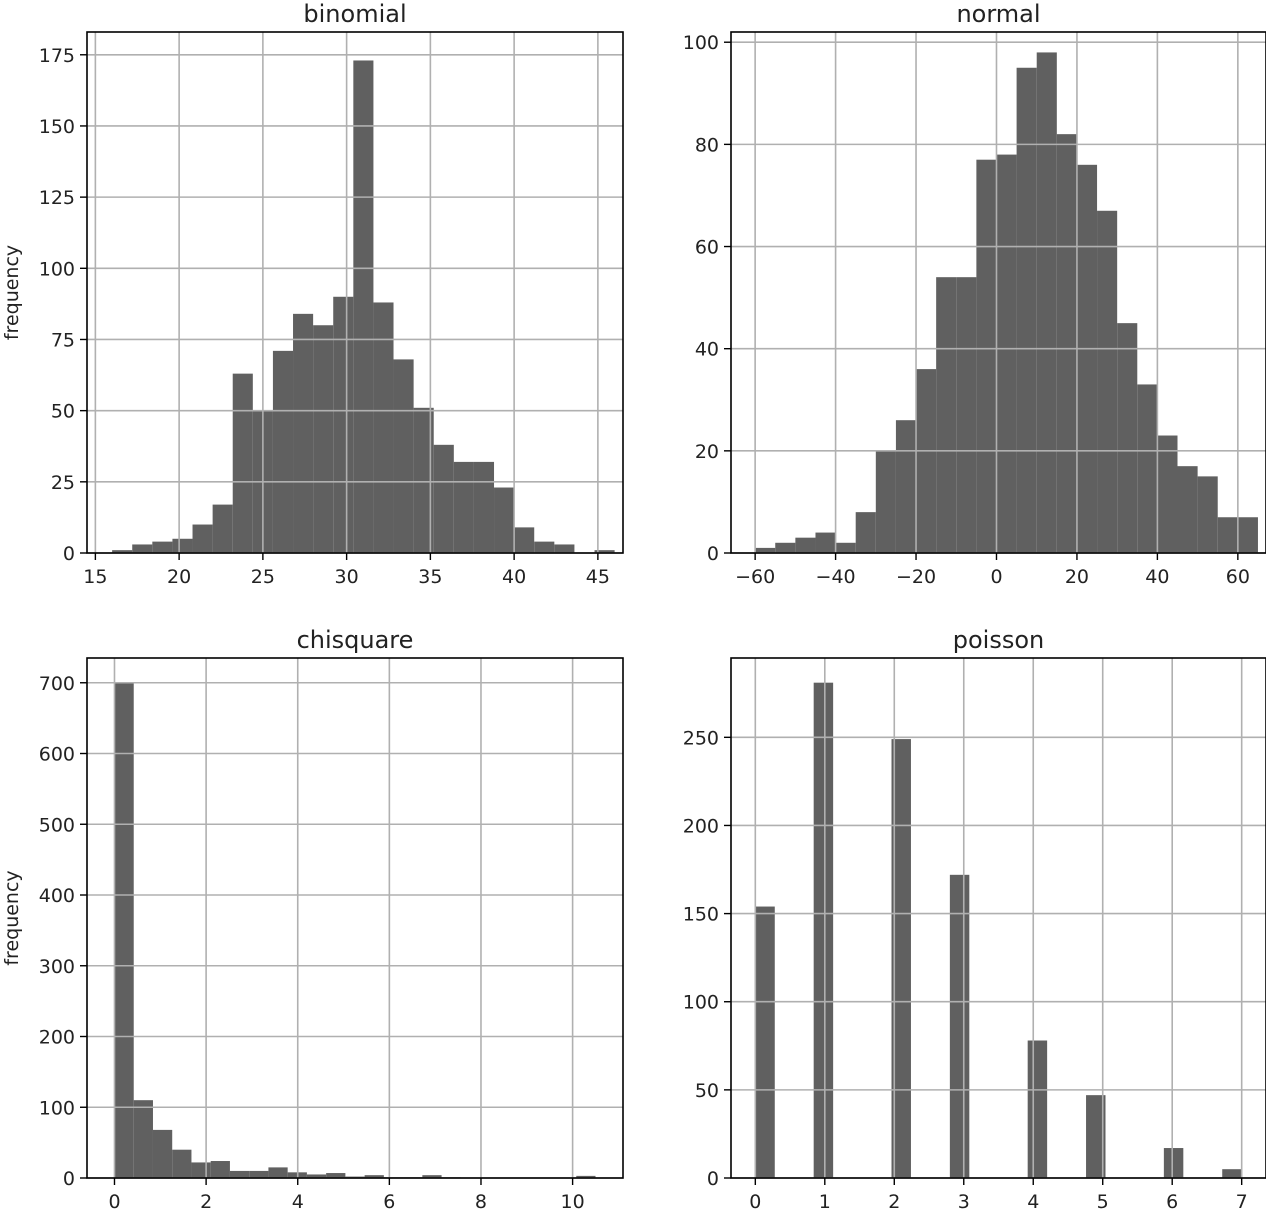 The height and width of the screenshot is (1210, 1266). What do you see at coordinates (355, 640) in the screenshot?
I see `chart-title: chisquare` at bounding box center [355, 640].